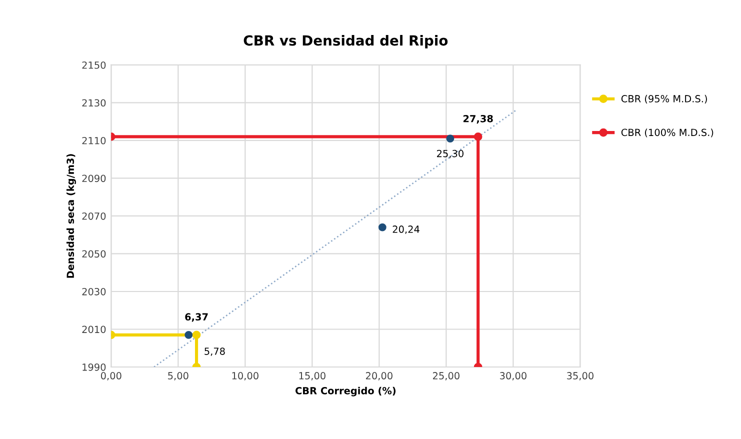  What do you see at coordinates (94, 292) in the screenshot?
I see `y-tick-label: 2030` at bounding box center [94, 292].